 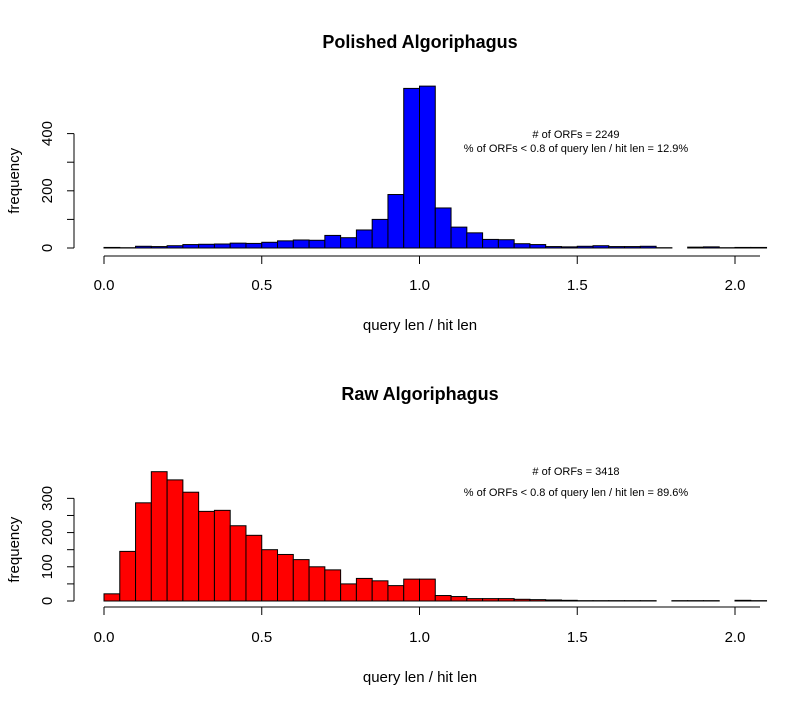 What do you see at coordinates (47, 190) in the screenshot?
I see `y-tick-label: 200` at bounding box center [47, 190].